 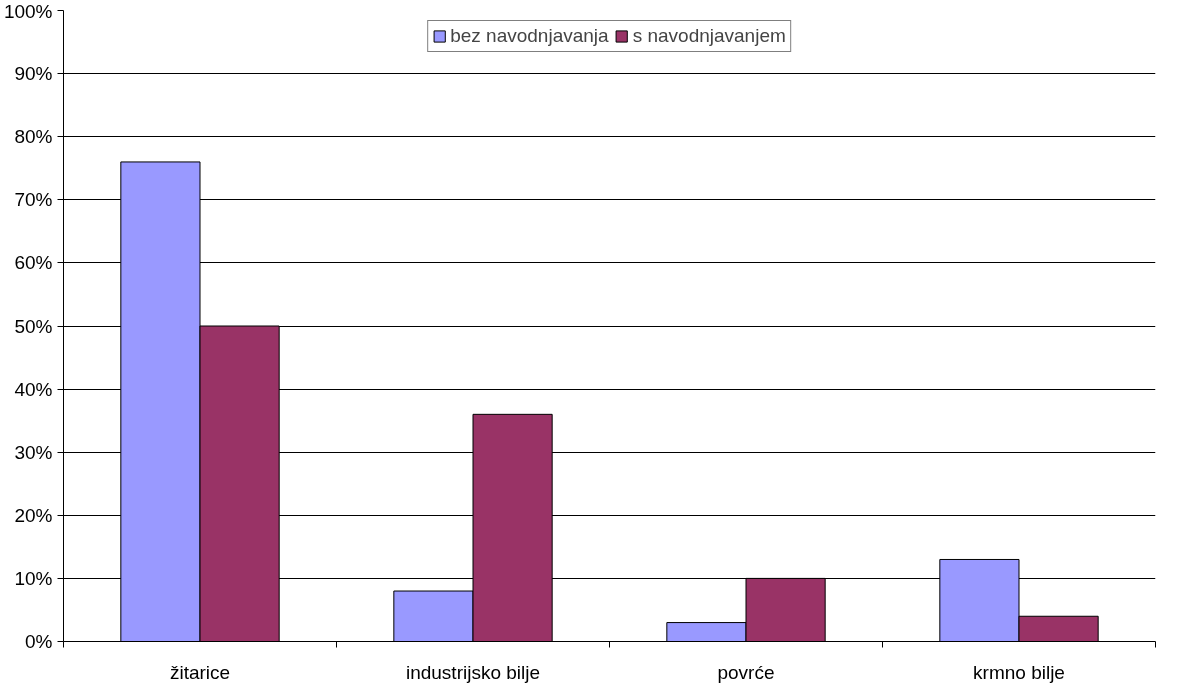 What do you see at coordinates (39, 641) in the screenshot?
I see `y-tick-label: 0%` at bounding box center [39, 641].